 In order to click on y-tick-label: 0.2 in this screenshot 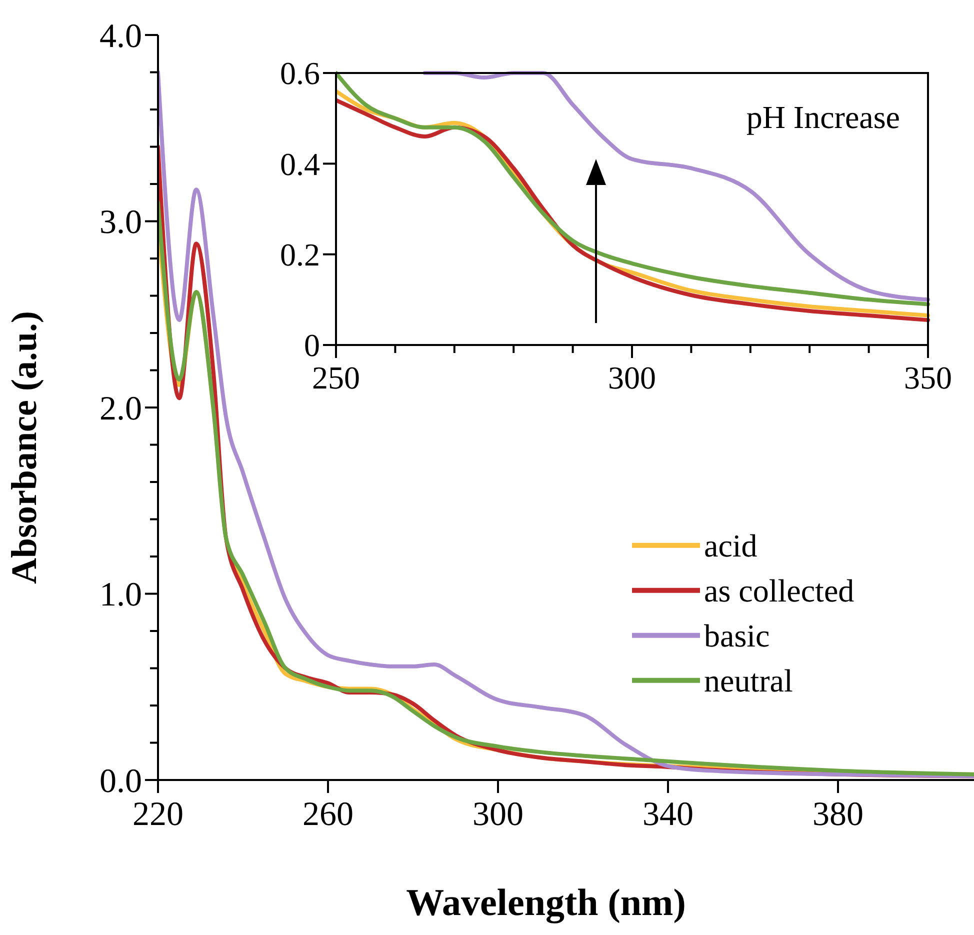, I will do `click(300, 254)`.